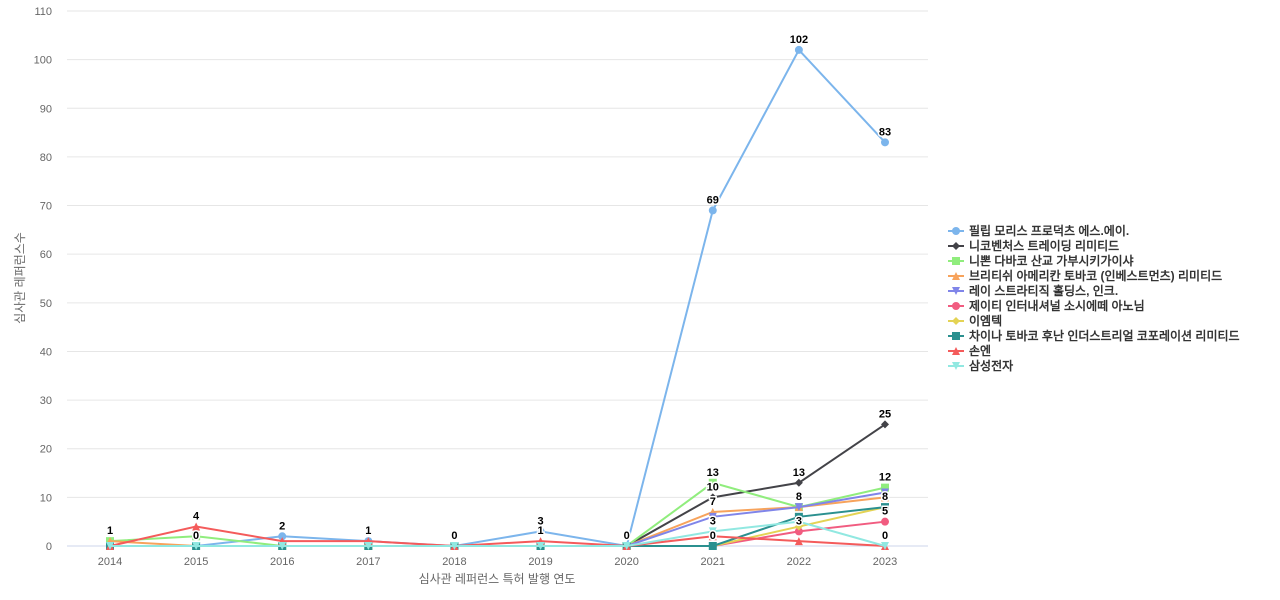 The height and width of the screenshot is (600, 1280). What do you see at coordinates (46, 304) in the screenshot?
I see `y-tick-label: 50` at bounding box center [46, 304].